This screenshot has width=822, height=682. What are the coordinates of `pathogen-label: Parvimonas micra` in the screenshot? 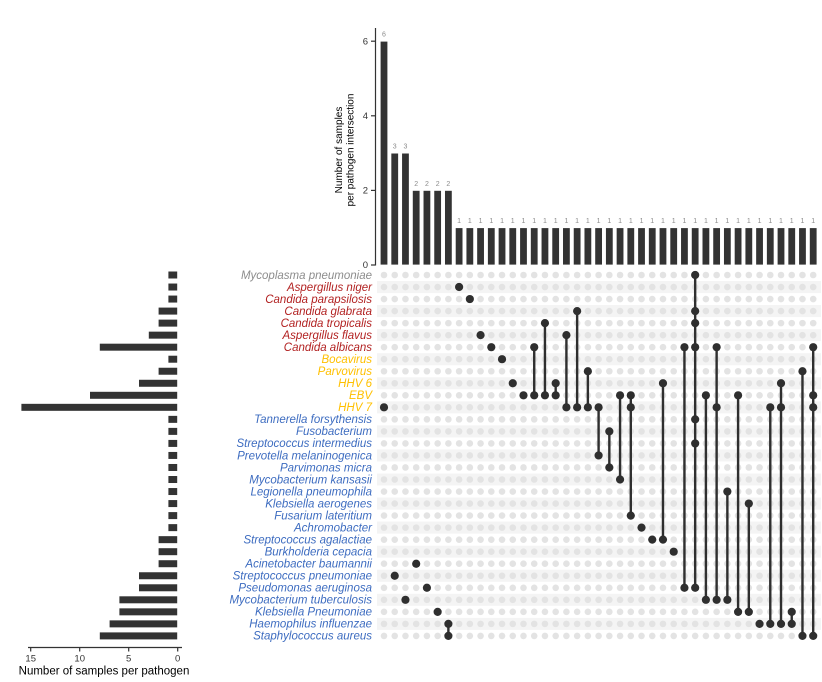 It's located at (326, 468).